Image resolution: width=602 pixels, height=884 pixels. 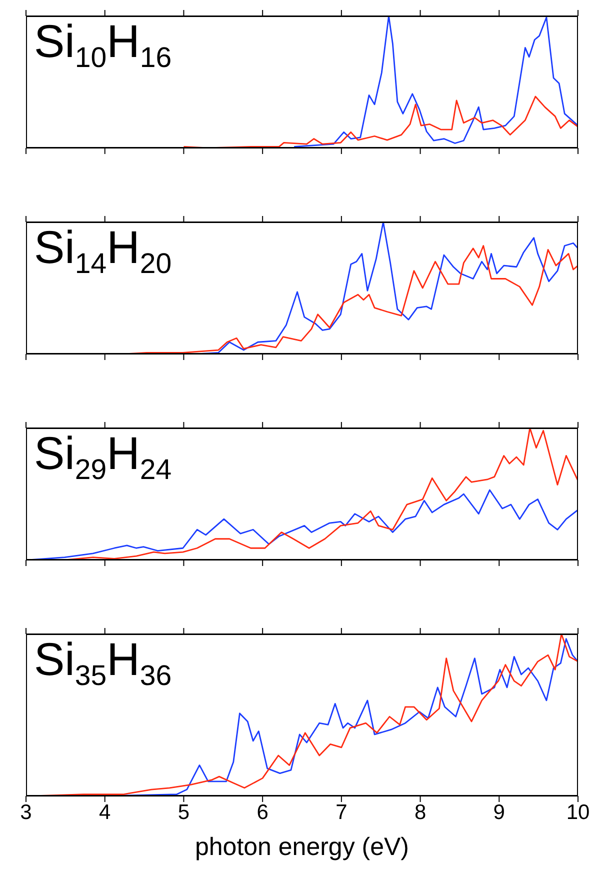 What do you see at coordinates (103, 662) in the screenshot?
I see `chart-title: Si$_{35}$H$_{36}$` at bounding box center [103, 662].